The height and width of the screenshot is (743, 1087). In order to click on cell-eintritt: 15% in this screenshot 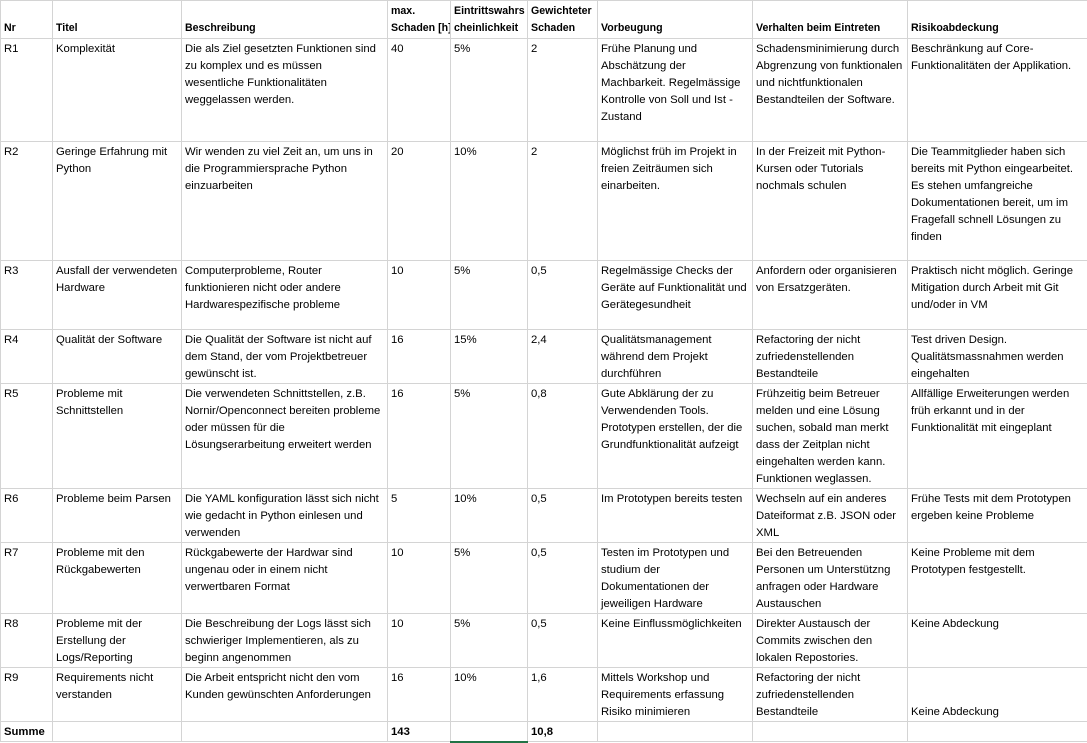, I will do `click(489, 357)`.